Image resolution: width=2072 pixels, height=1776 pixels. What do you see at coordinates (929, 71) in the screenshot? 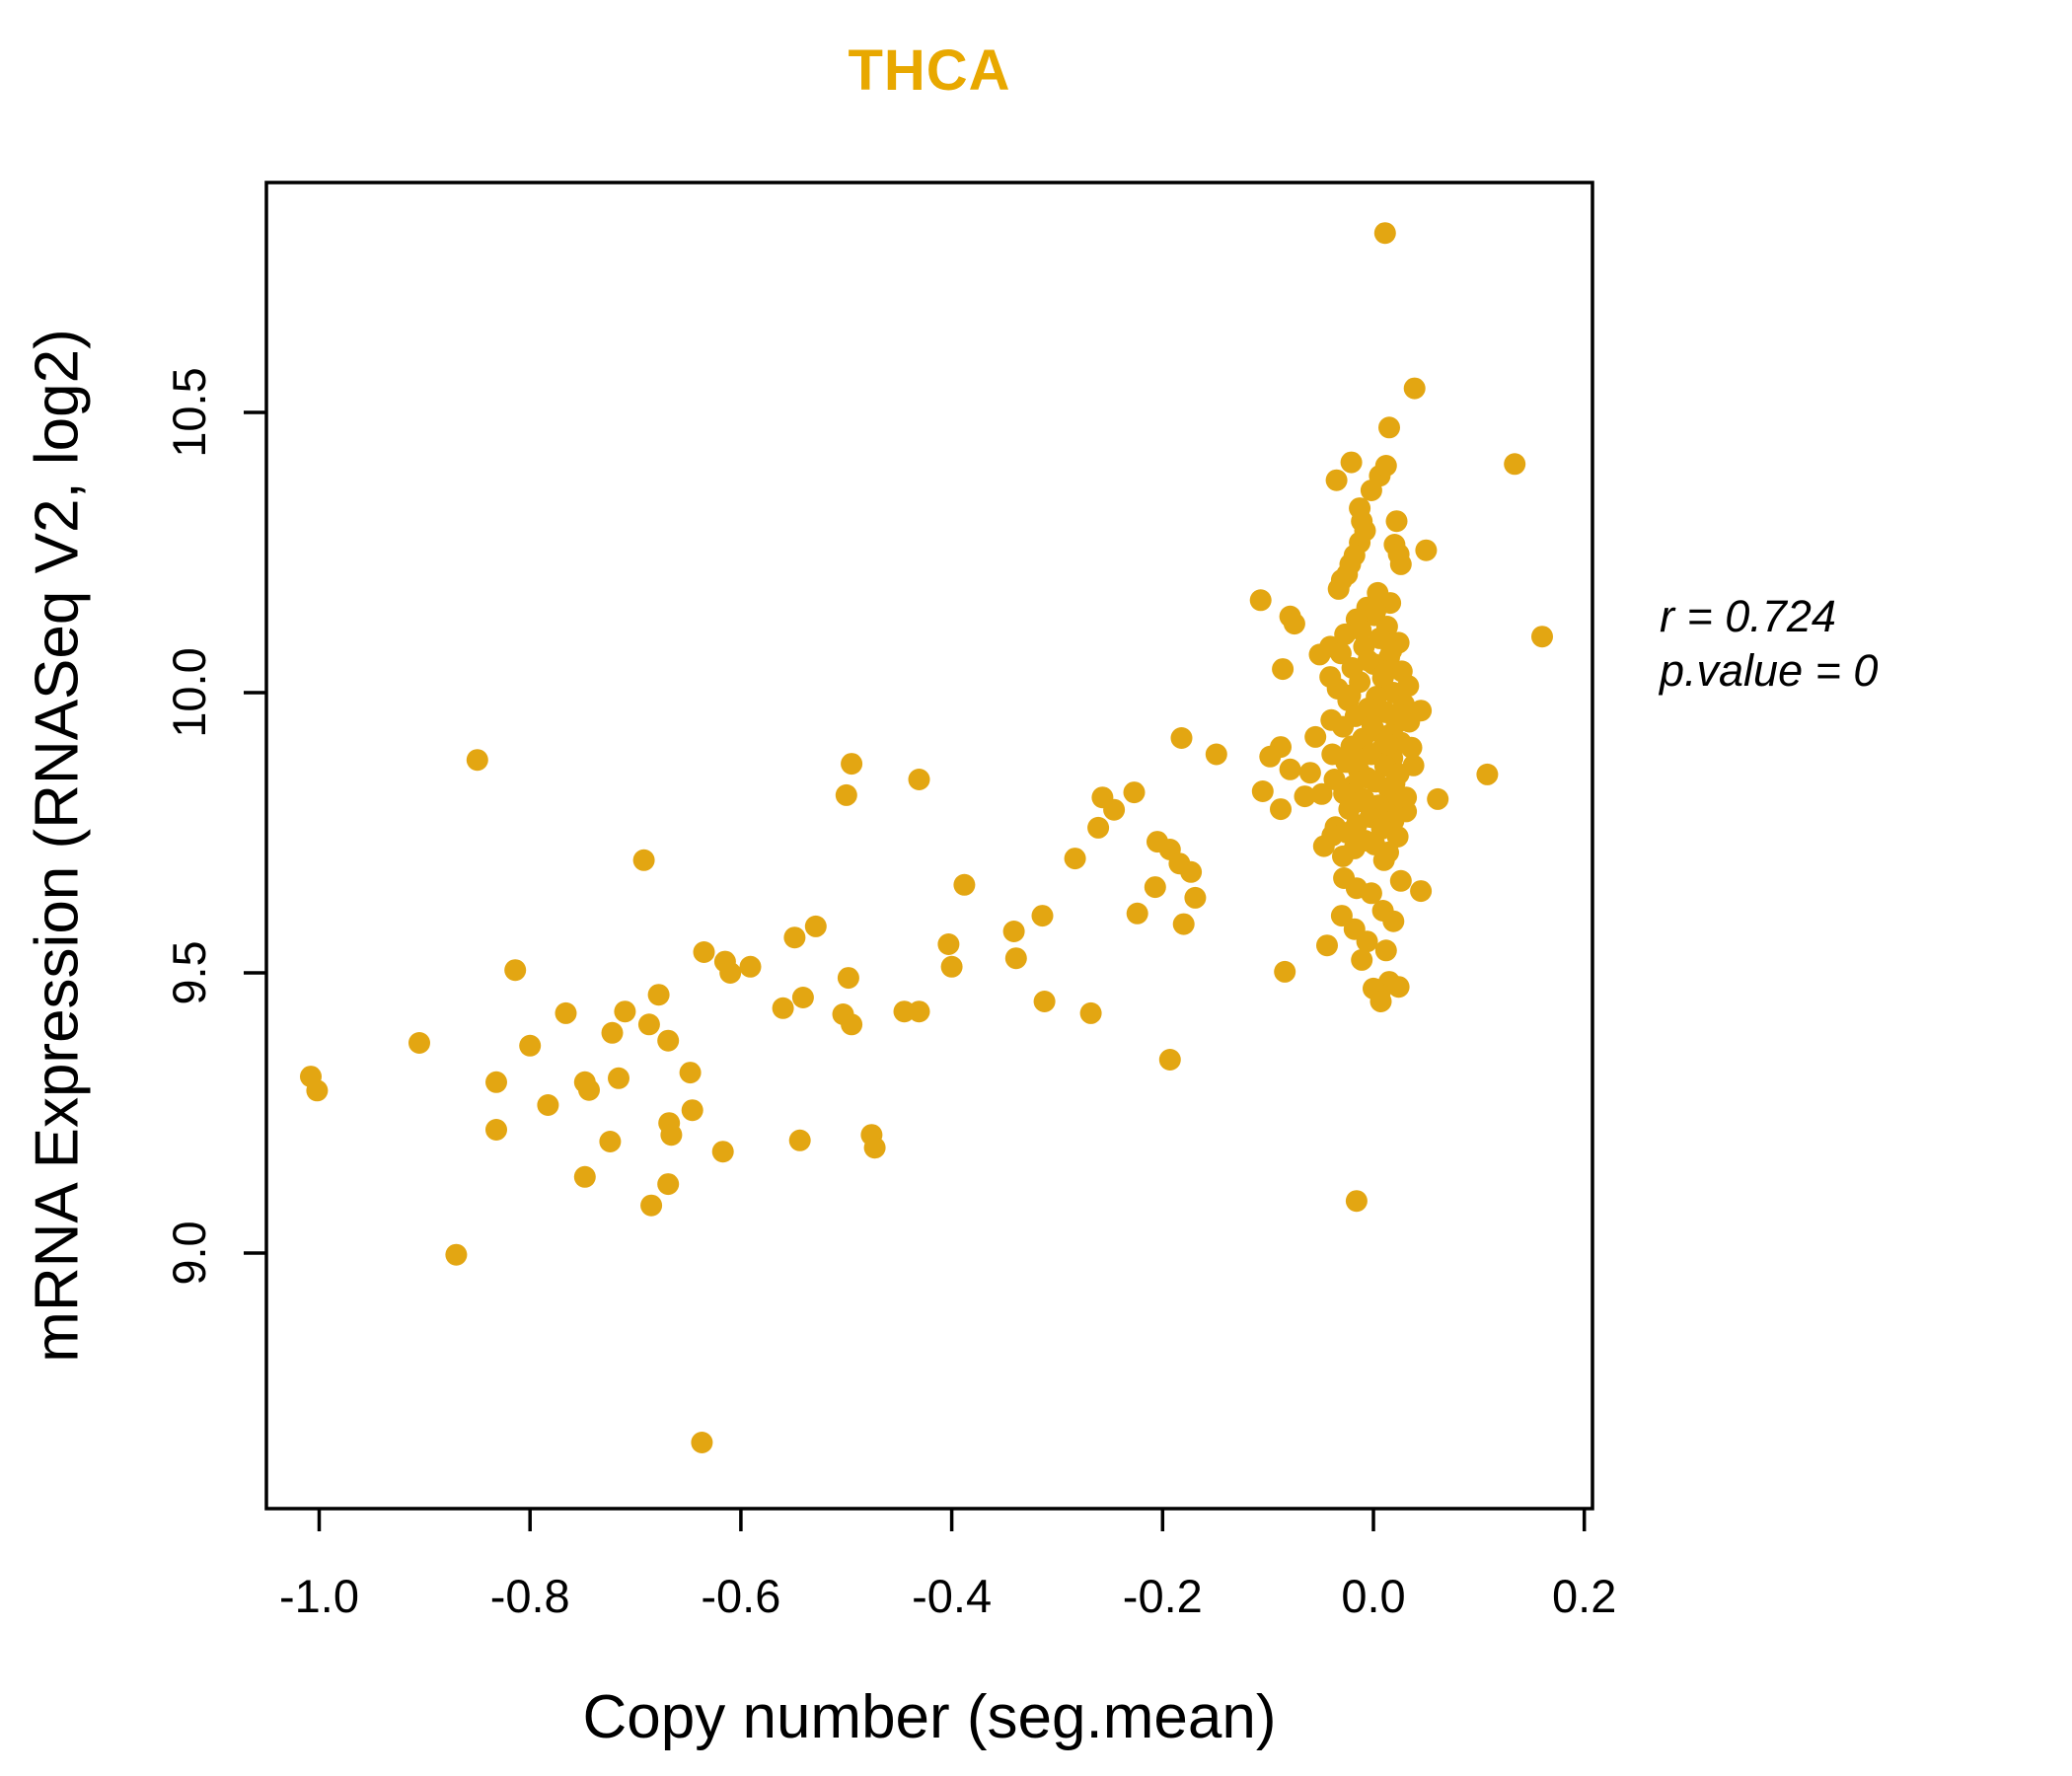
I see `chart-title: THCA` at bounding box center [929, 71].